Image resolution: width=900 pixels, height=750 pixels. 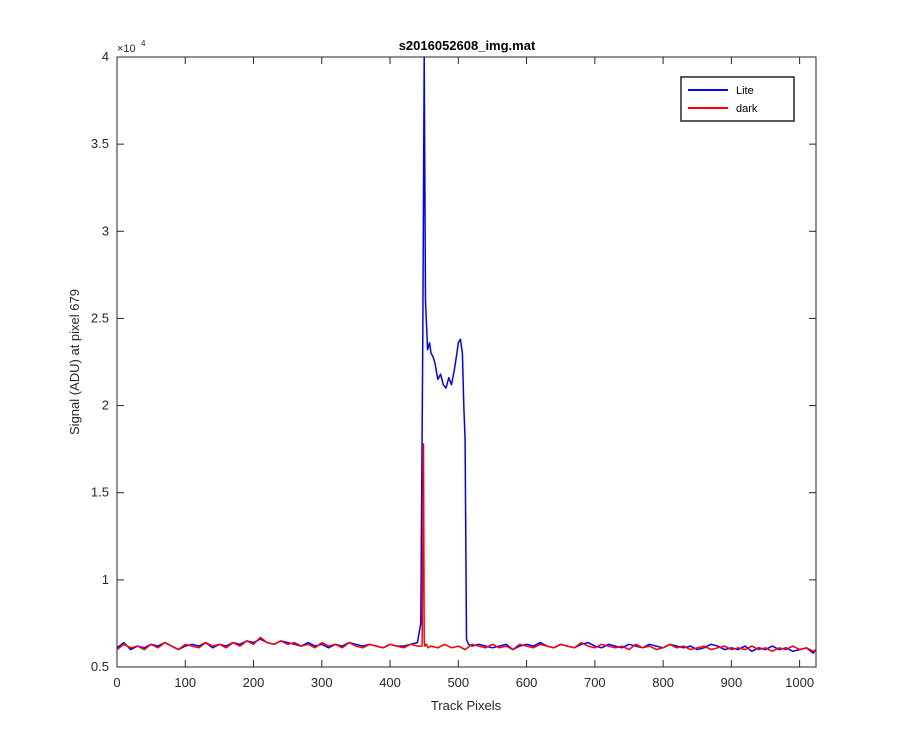 What do you see at coordinates (105, 56) in the screenshot?
I see `y-tick-label: 4` at bounding box center [105, 56].